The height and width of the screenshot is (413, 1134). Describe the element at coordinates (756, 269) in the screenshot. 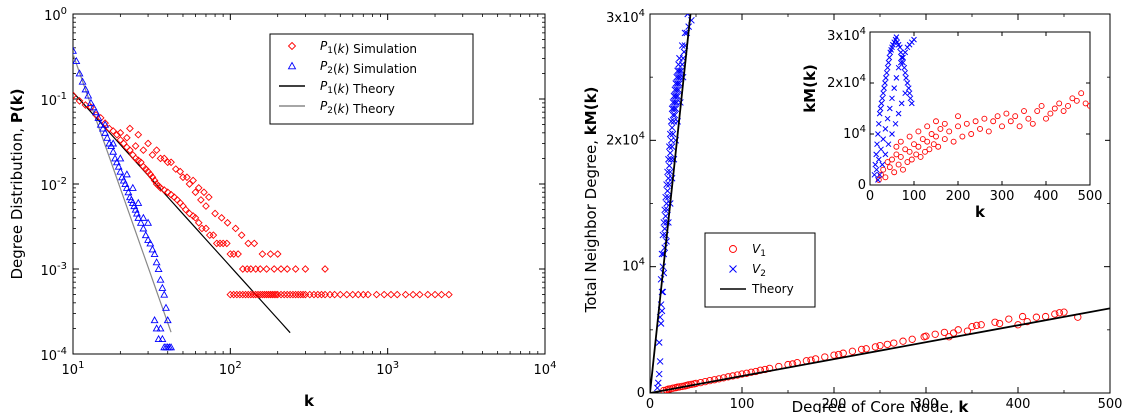

I see `legend-func: V` at that location.